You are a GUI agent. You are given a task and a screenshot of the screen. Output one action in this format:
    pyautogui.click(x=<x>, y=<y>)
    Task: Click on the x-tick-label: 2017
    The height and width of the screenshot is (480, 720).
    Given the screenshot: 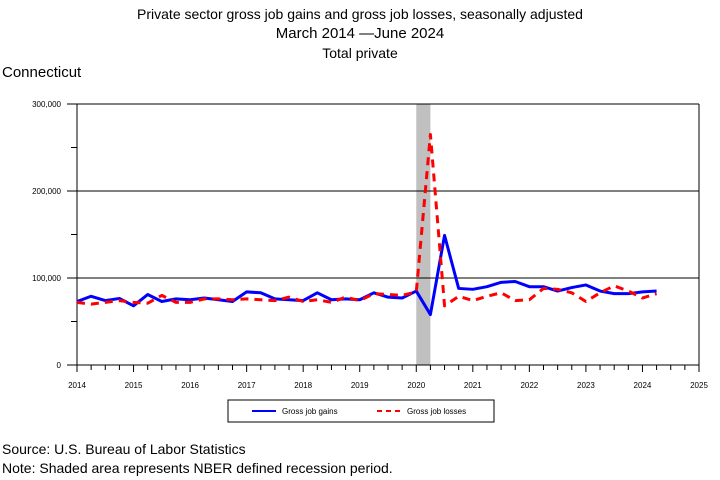 What is the action you would take?
    pyautogui.click(x=247, y=385)
    